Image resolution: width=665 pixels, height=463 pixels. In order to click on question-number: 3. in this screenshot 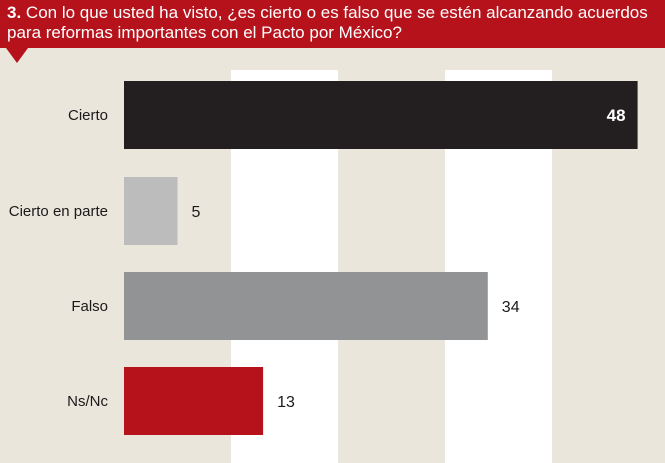, I will do `click(14, 12)`.